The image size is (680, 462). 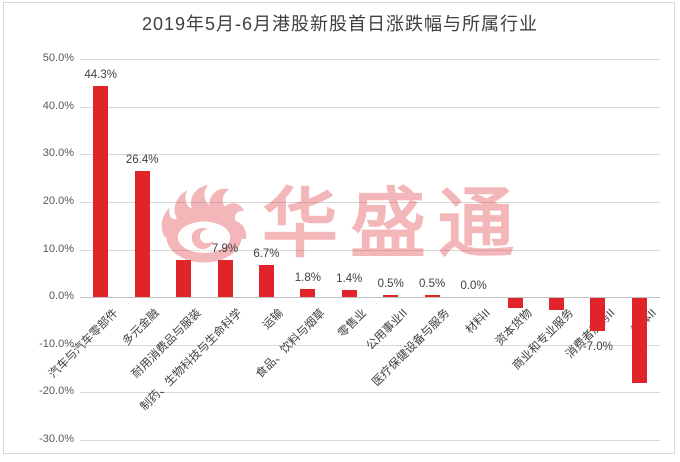 What do you see at coordinates (61, 296) in the screenshot?
I see `y-axis-tick-label: 0.0%` at bounding box center [61, 296].